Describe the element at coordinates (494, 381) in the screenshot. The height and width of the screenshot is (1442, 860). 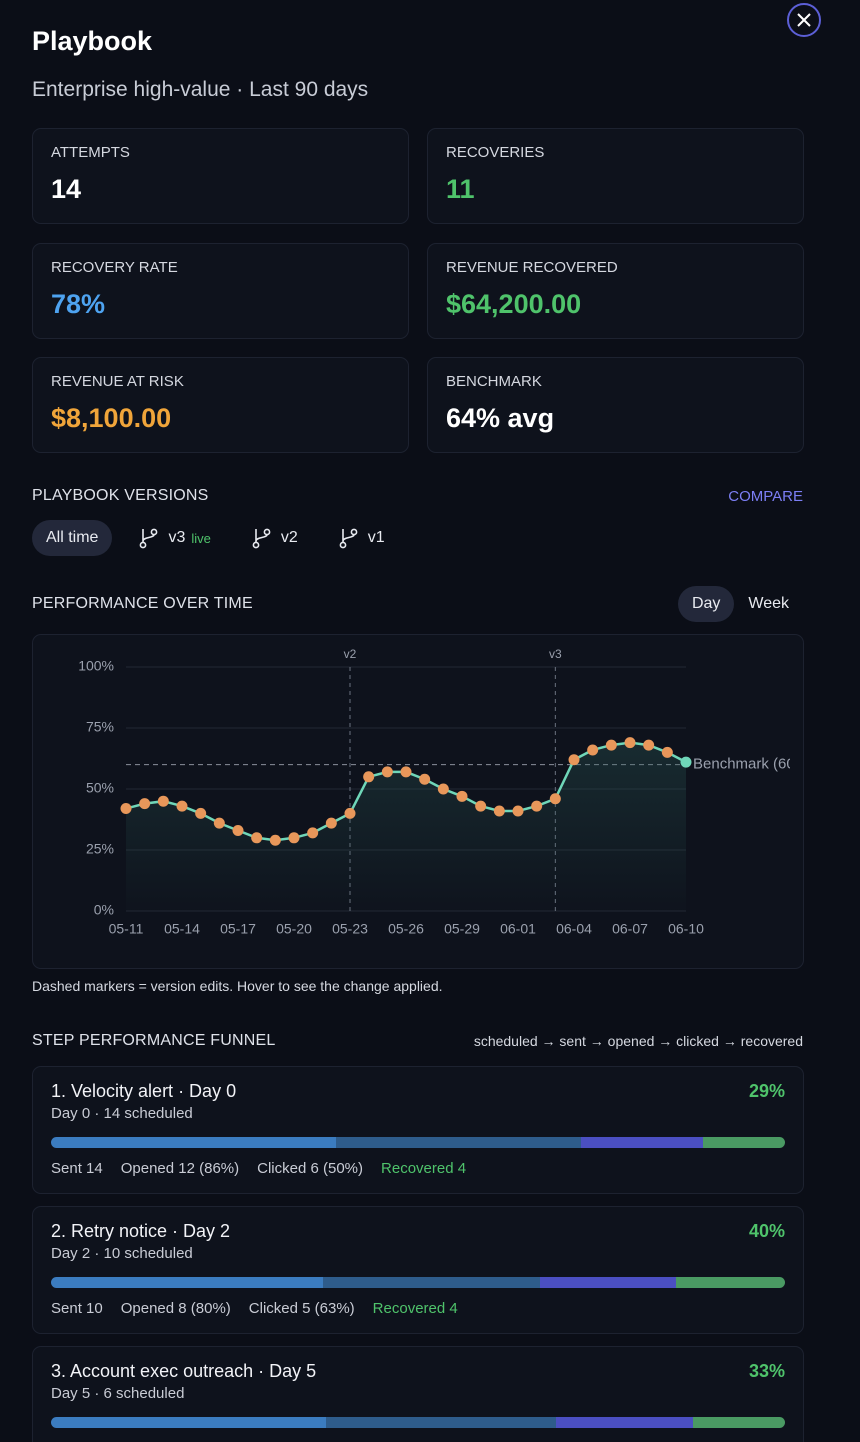
I see `stat-label: BENCHMARK` at that location.